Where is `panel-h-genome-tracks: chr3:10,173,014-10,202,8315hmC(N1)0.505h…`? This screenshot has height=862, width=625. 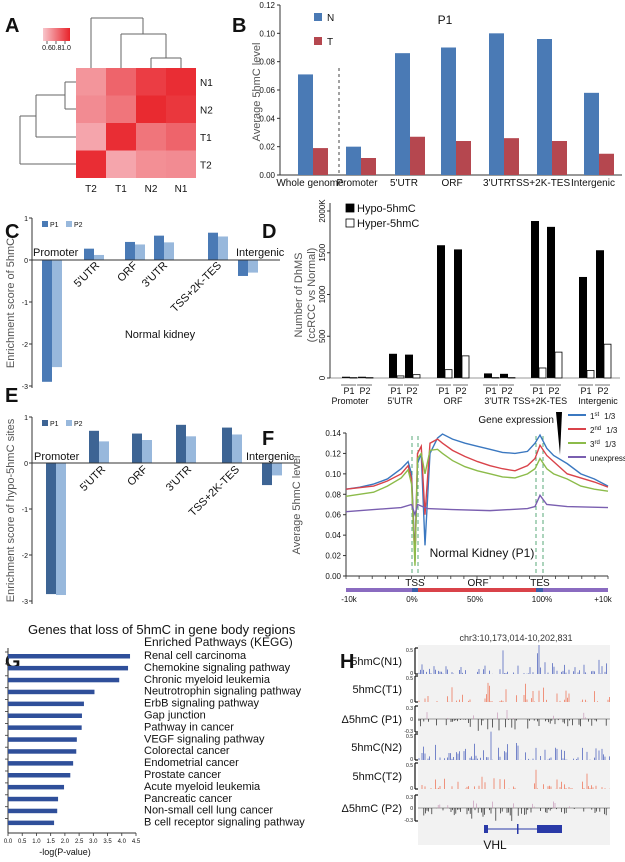 panel-h-genome-tracks: chr3:10,173,014-10,202,8315hmC(N1)0.505h… is located at coordinates (475, 742).